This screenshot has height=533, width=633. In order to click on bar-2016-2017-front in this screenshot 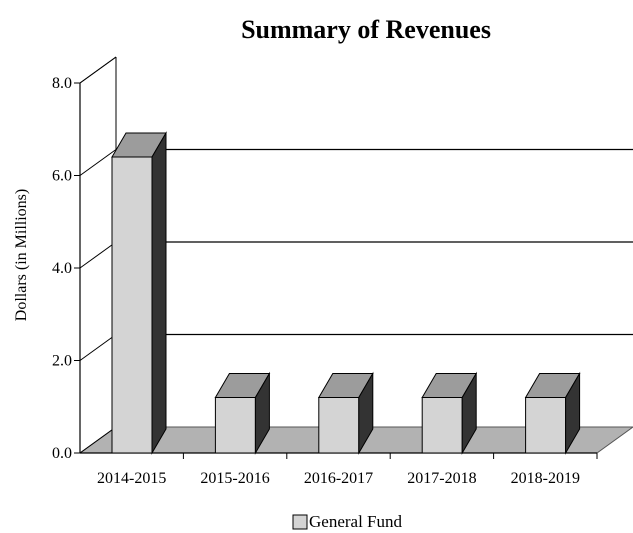, I will do `click(339, 425)`.